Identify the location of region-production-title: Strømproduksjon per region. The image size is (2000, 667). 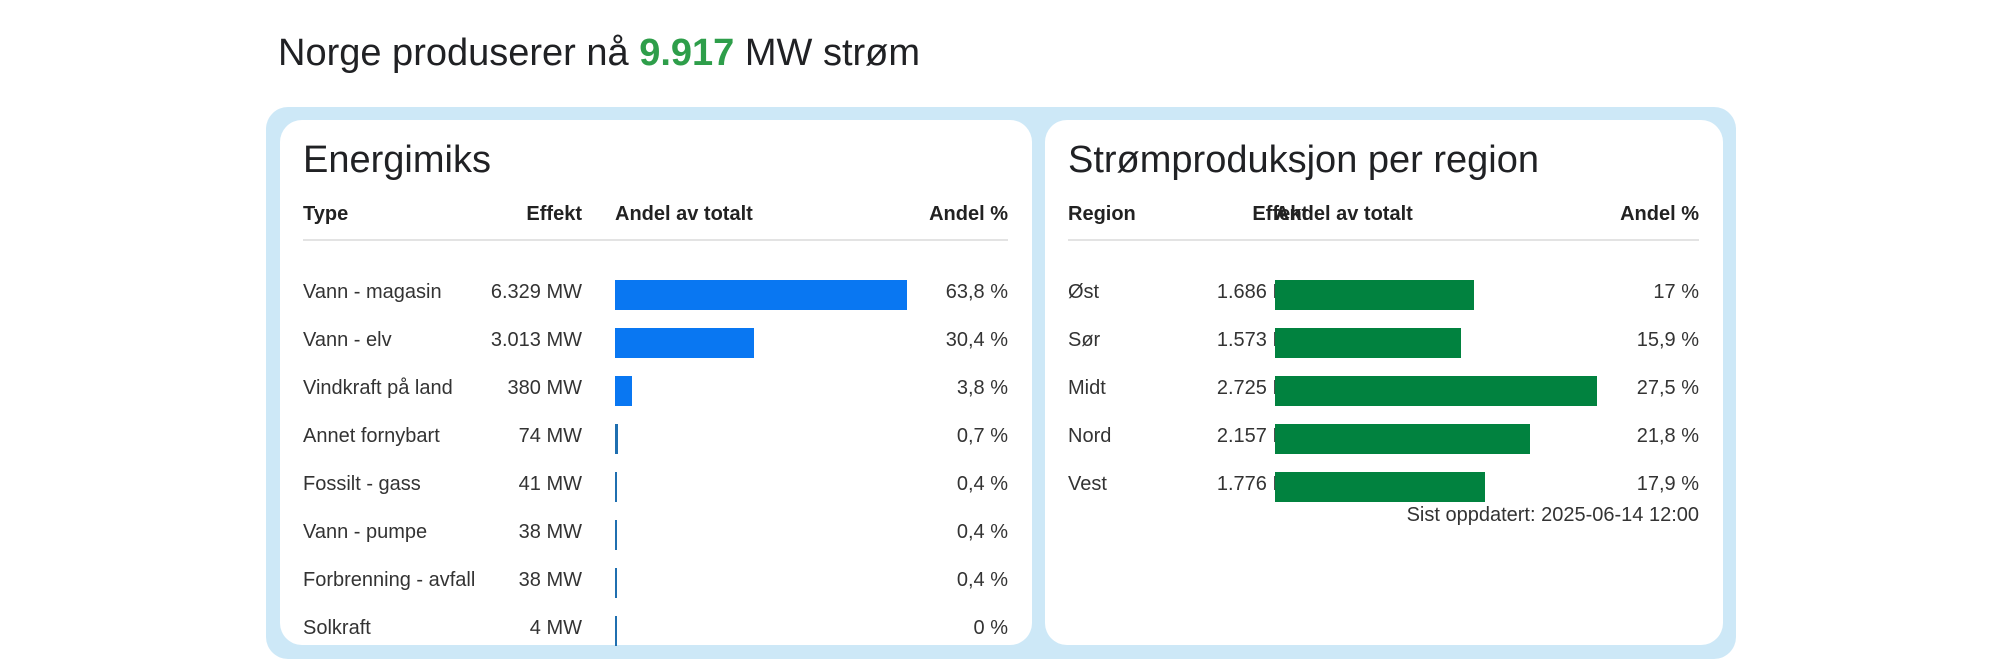
(1303, 160).